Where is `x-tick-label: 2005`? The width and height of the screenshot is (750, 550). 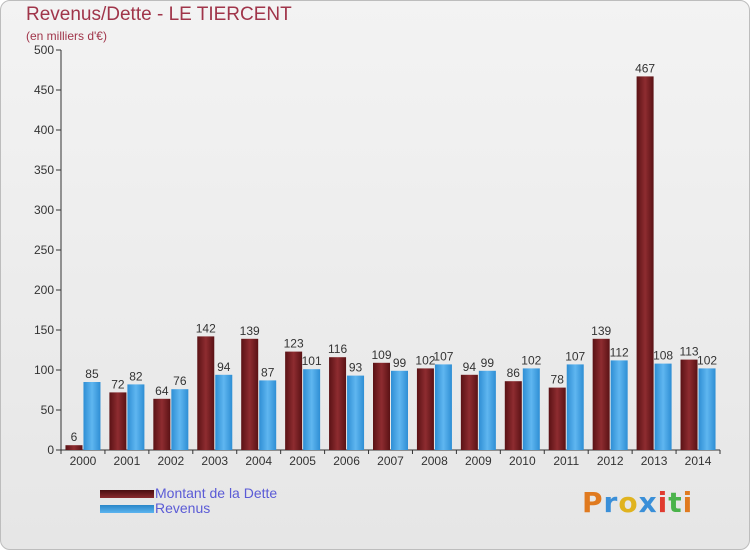
x-tick-label: 2005 is located at coordinates (302, 461).